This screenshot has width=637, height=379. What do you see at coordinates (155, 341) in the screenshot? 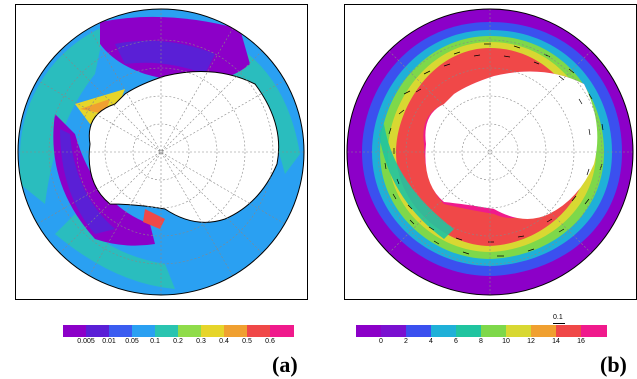
I see `colorbar-tick-label: 0.1` at bounding box center [155, 341].